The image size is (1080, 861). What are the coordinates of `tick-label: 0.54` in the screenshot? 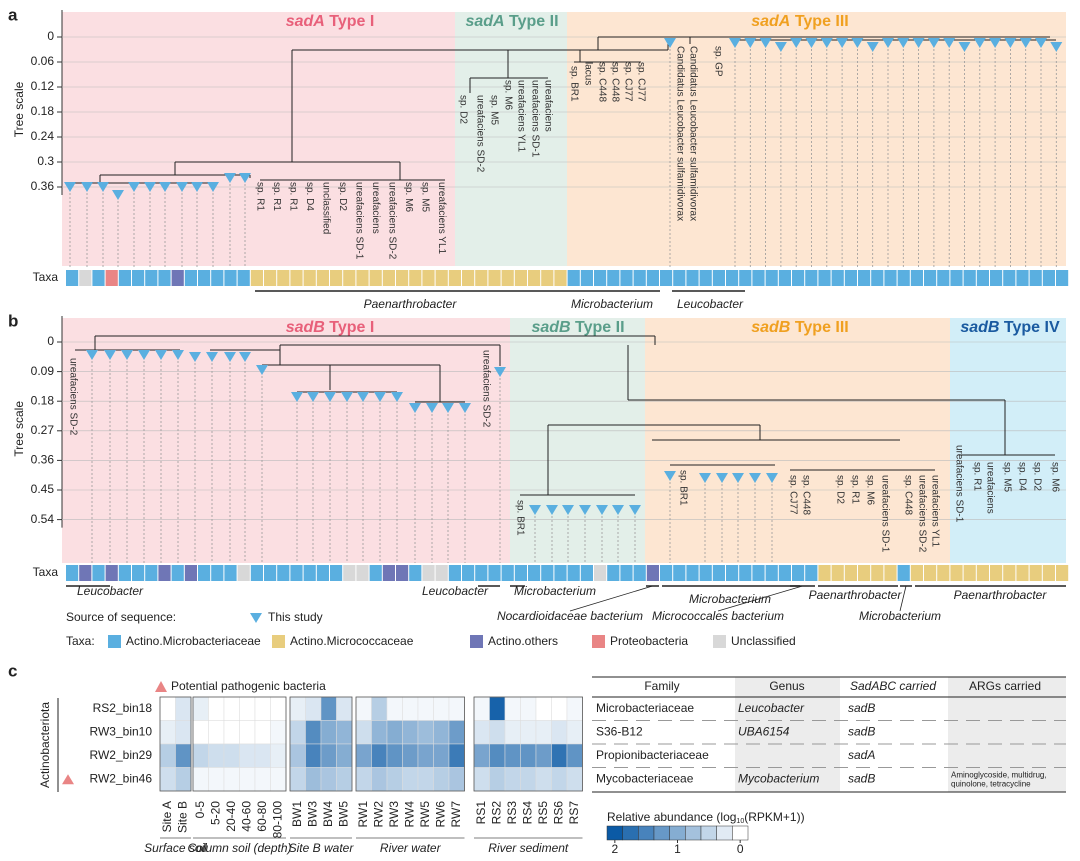 It's located at (43, 519).